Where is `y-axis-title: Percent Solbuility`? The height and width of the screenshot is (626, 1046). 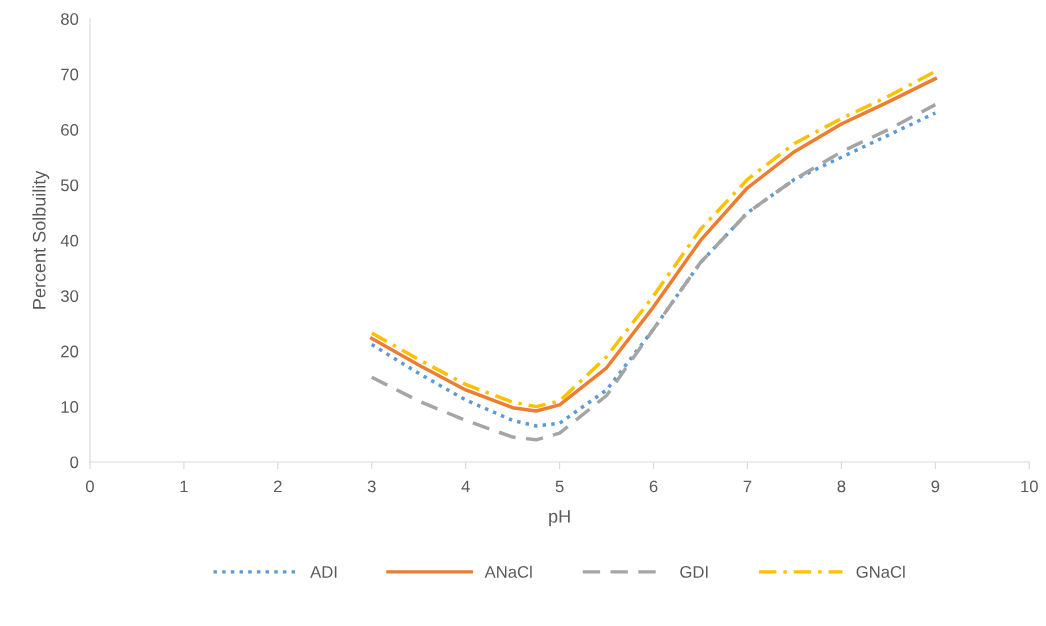 y-axis-title: Percent Solbuility is located at coordinates (41, 239).